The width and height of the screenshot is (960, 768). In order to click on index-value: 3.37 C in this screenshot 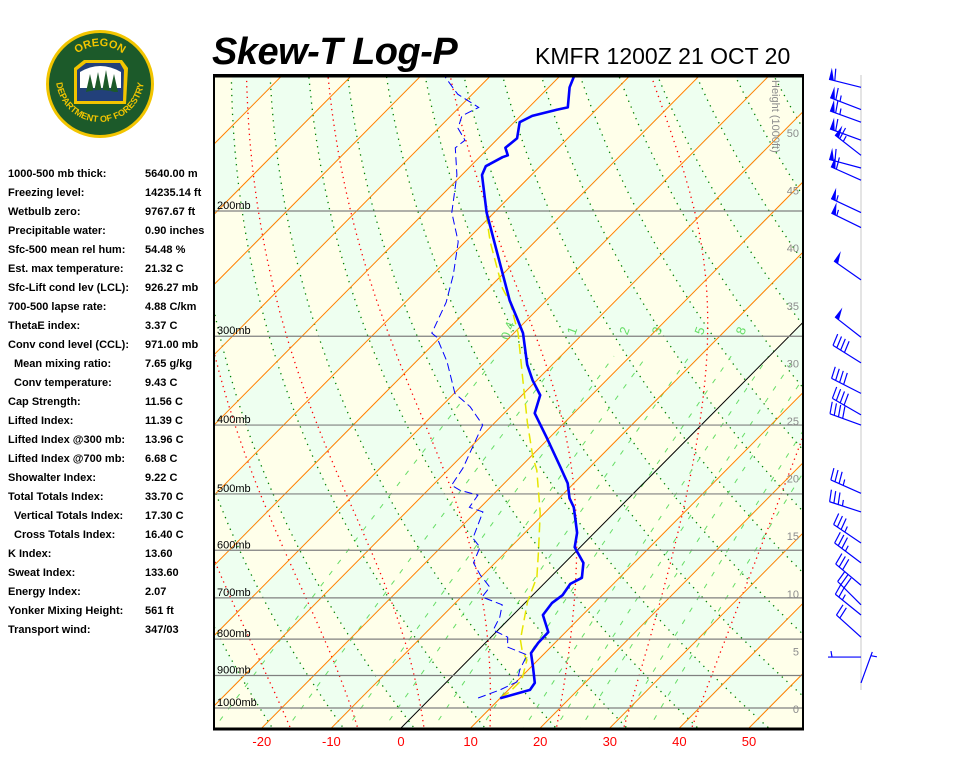, I will do `click(161, 326)`.